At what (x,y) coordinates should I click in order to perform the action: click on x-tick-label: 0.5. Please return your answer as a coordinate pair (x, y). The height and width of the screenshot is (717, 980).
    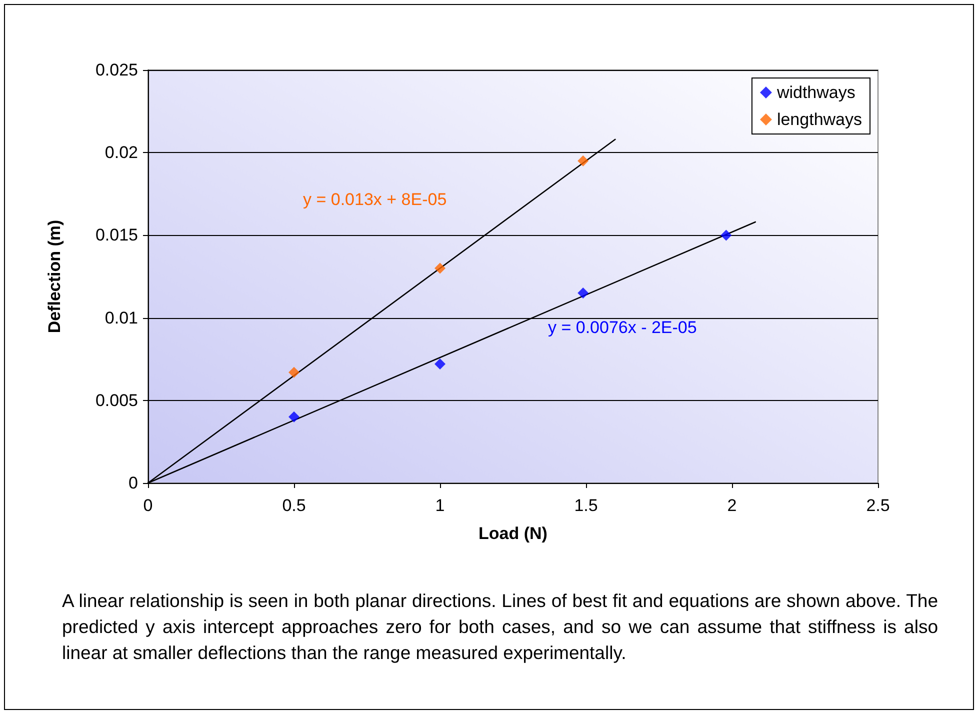
    Looking at the image, I should click on (294, 505).